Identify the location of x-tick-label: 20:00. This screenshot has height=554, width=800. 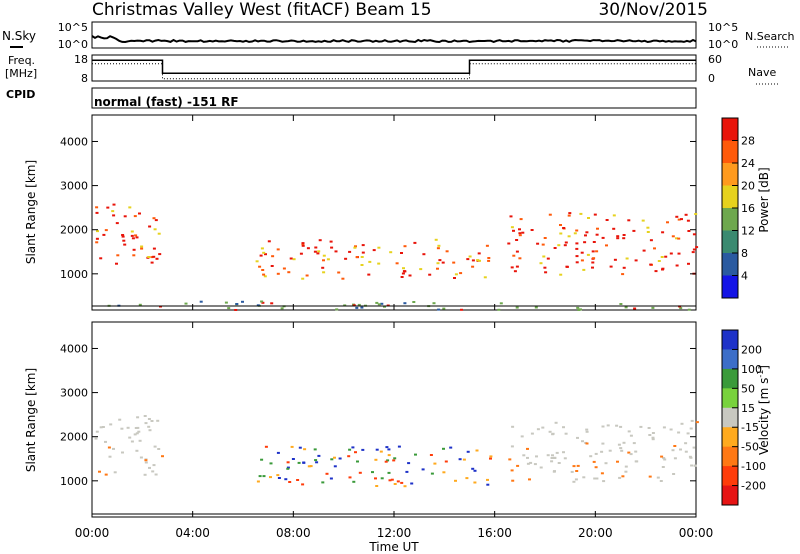
(595, 533).